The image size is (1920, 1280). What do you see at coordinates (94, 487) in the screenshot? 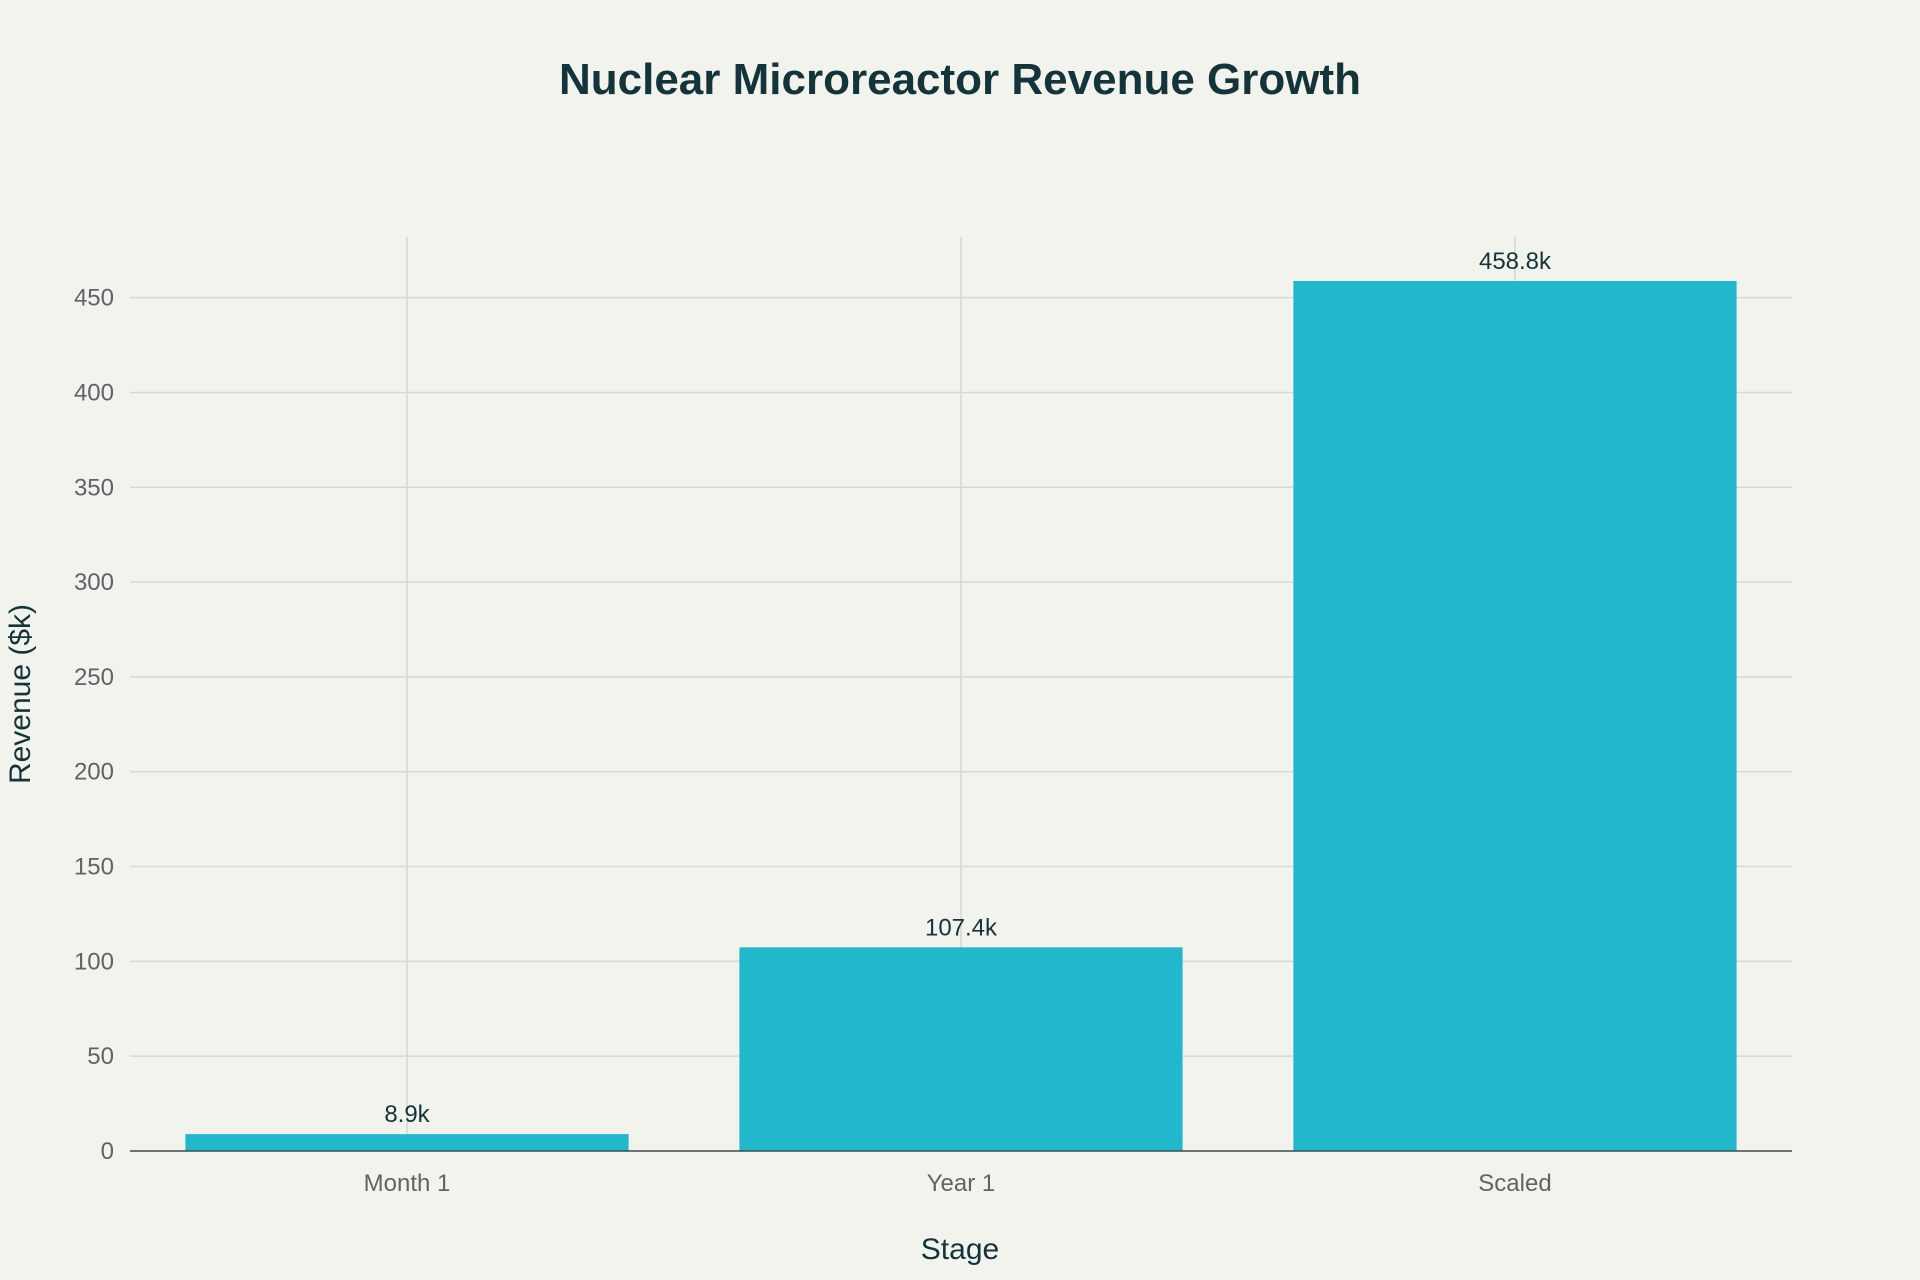
I see `y-tick-label: 350` at bounding box center [94, 487].